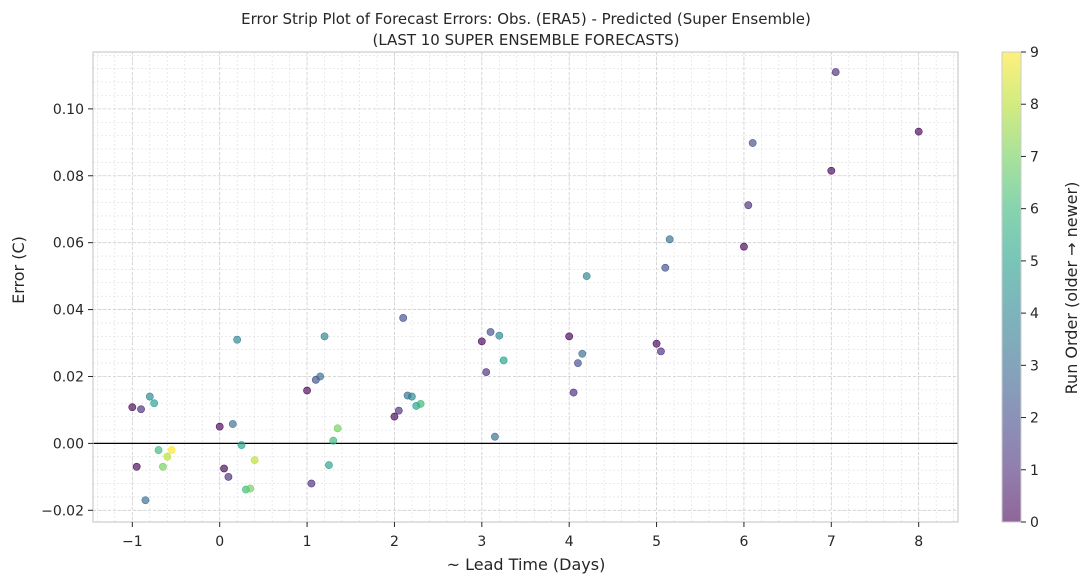 The height and width of the screenshot is (588, 1091). What do you see at coordinates (68, 177) in the screenshot?
I see `y-tick-label: 0.08` at bounding box center [68, 177].